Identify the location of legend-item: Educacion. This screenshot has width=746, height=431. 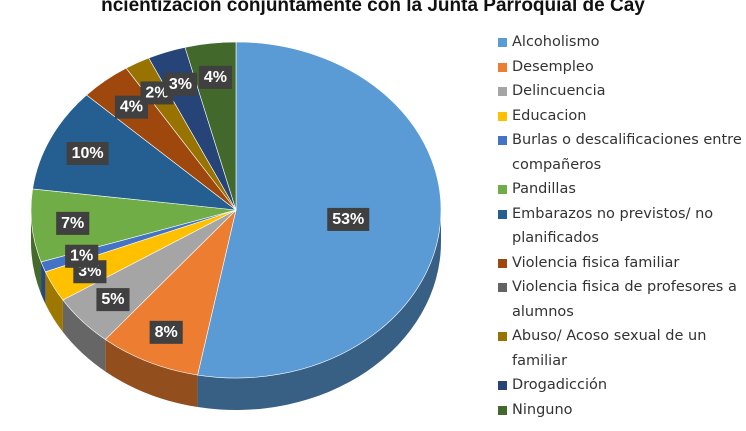
(622, 116).